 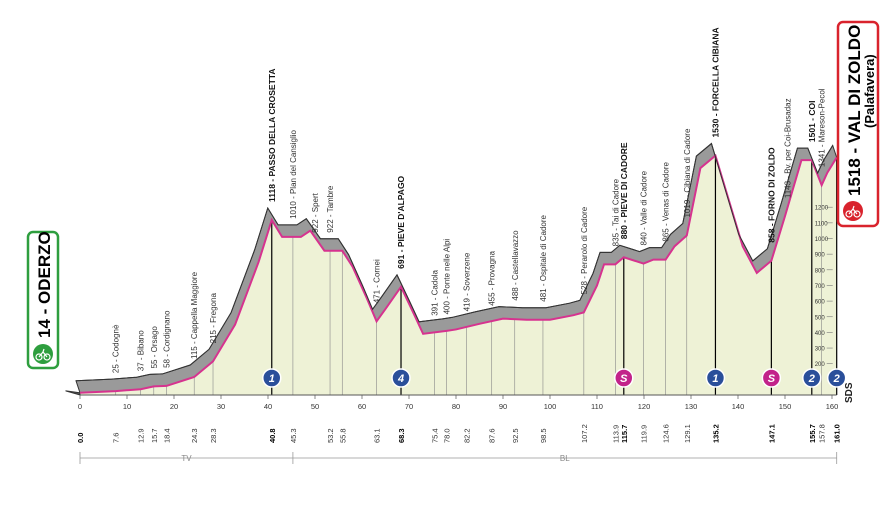 What do you see at coordinates (80, 438) in the screenshot?
I see `km-mark-label: 0.0` at bounding box center [80, 438].